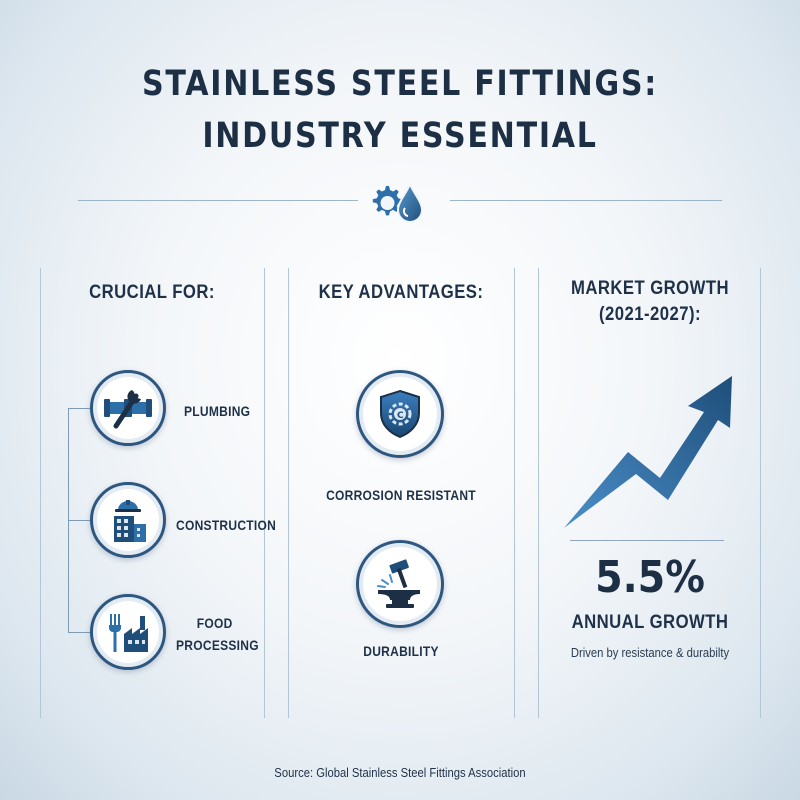  What do you see at coordinates (400, 136) in the screenshot?
I see `title-line-2: INDUSTRY ESSENTIAL` at bounding box center [400, 136].